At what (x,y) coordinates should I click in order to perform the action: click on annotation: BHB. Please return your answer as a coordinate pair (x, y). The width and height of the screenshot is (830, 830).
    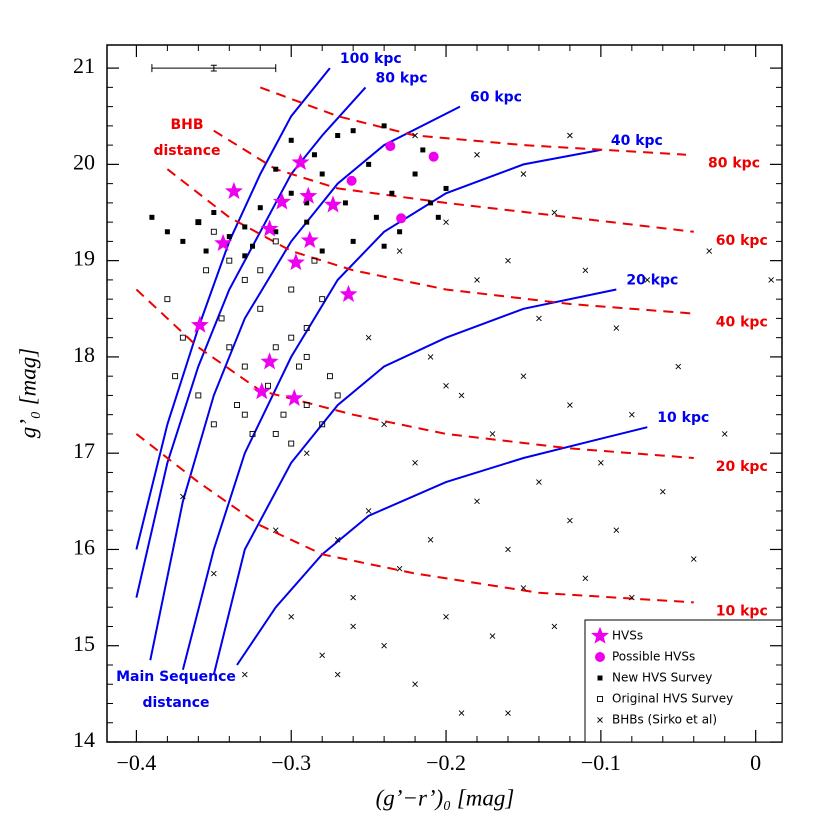
    Looking at the image, I should click on (186, 125).